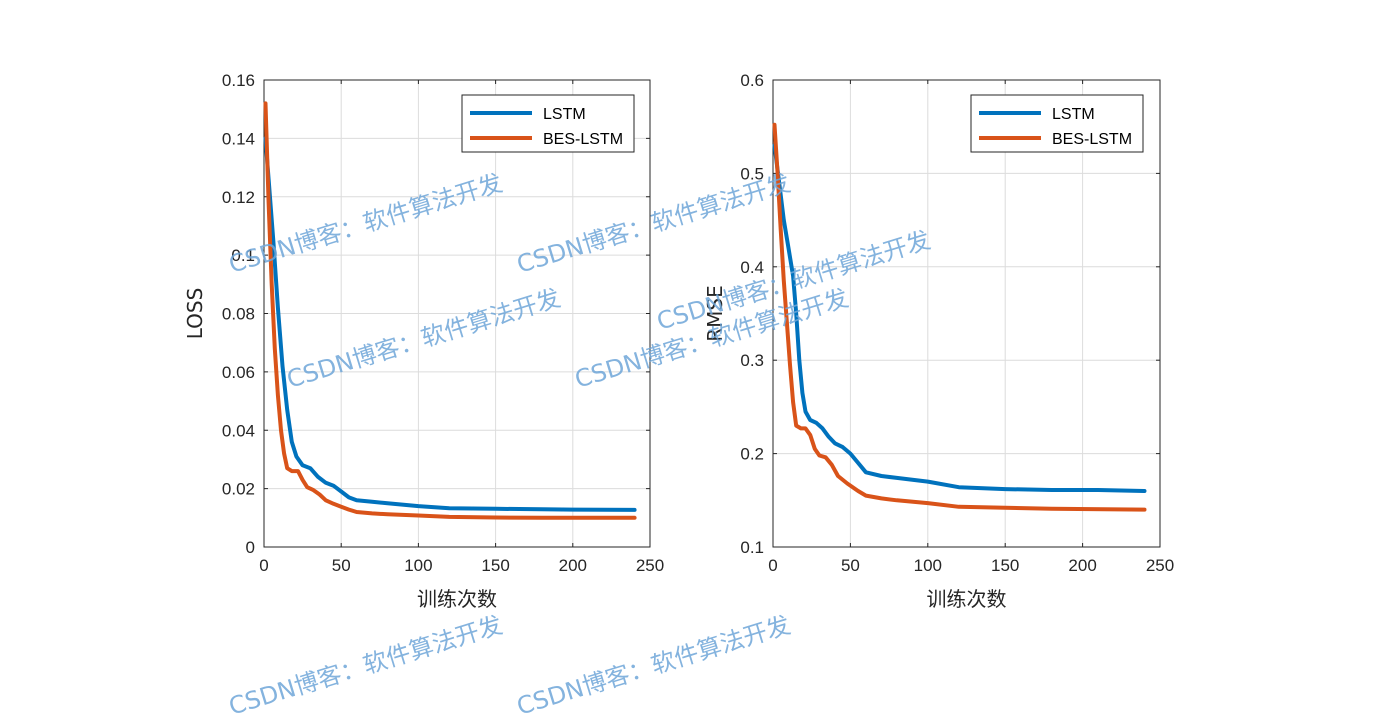 The width and height of the screenshot is (1385, 715). What do you see at coordinates (238, 489) in the screenshot?
I see `y-tick-label: 0.02` at bounding box center [238, 489].